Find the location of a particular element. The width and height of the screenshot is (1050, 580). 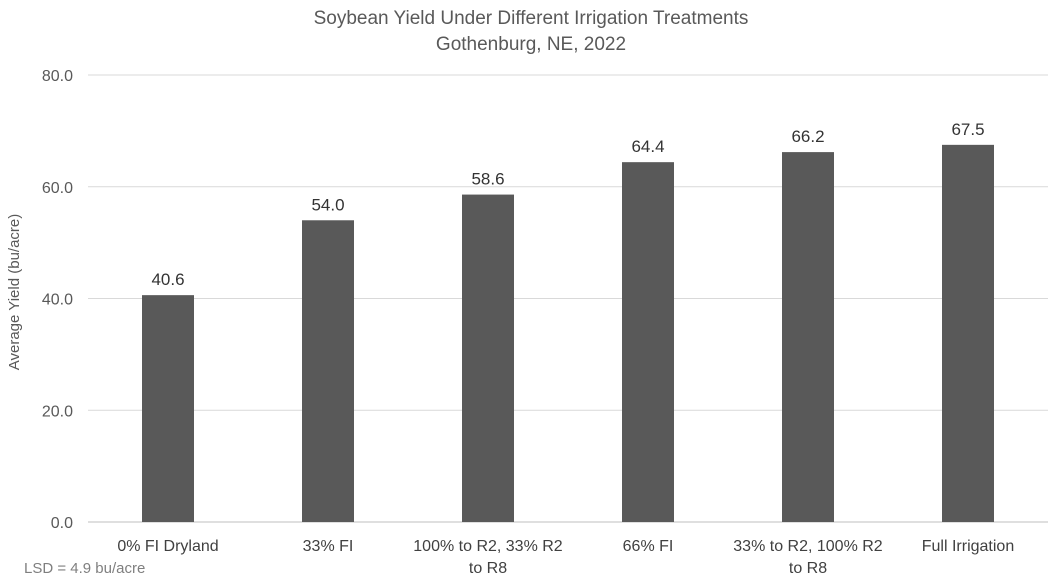

data-label: 54.0 is located at coordinates (327, 204).